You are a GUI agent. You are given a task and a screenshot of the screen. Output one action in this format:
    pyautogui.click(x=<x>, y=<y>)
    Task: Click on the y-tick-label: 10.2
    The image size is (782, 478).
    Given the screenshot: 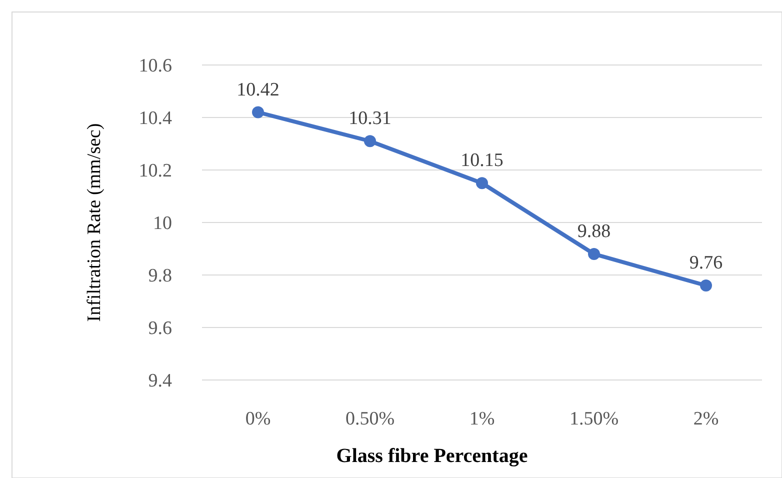 What is the action you would take?
    pyautogui.click(x=155, y=171)
    